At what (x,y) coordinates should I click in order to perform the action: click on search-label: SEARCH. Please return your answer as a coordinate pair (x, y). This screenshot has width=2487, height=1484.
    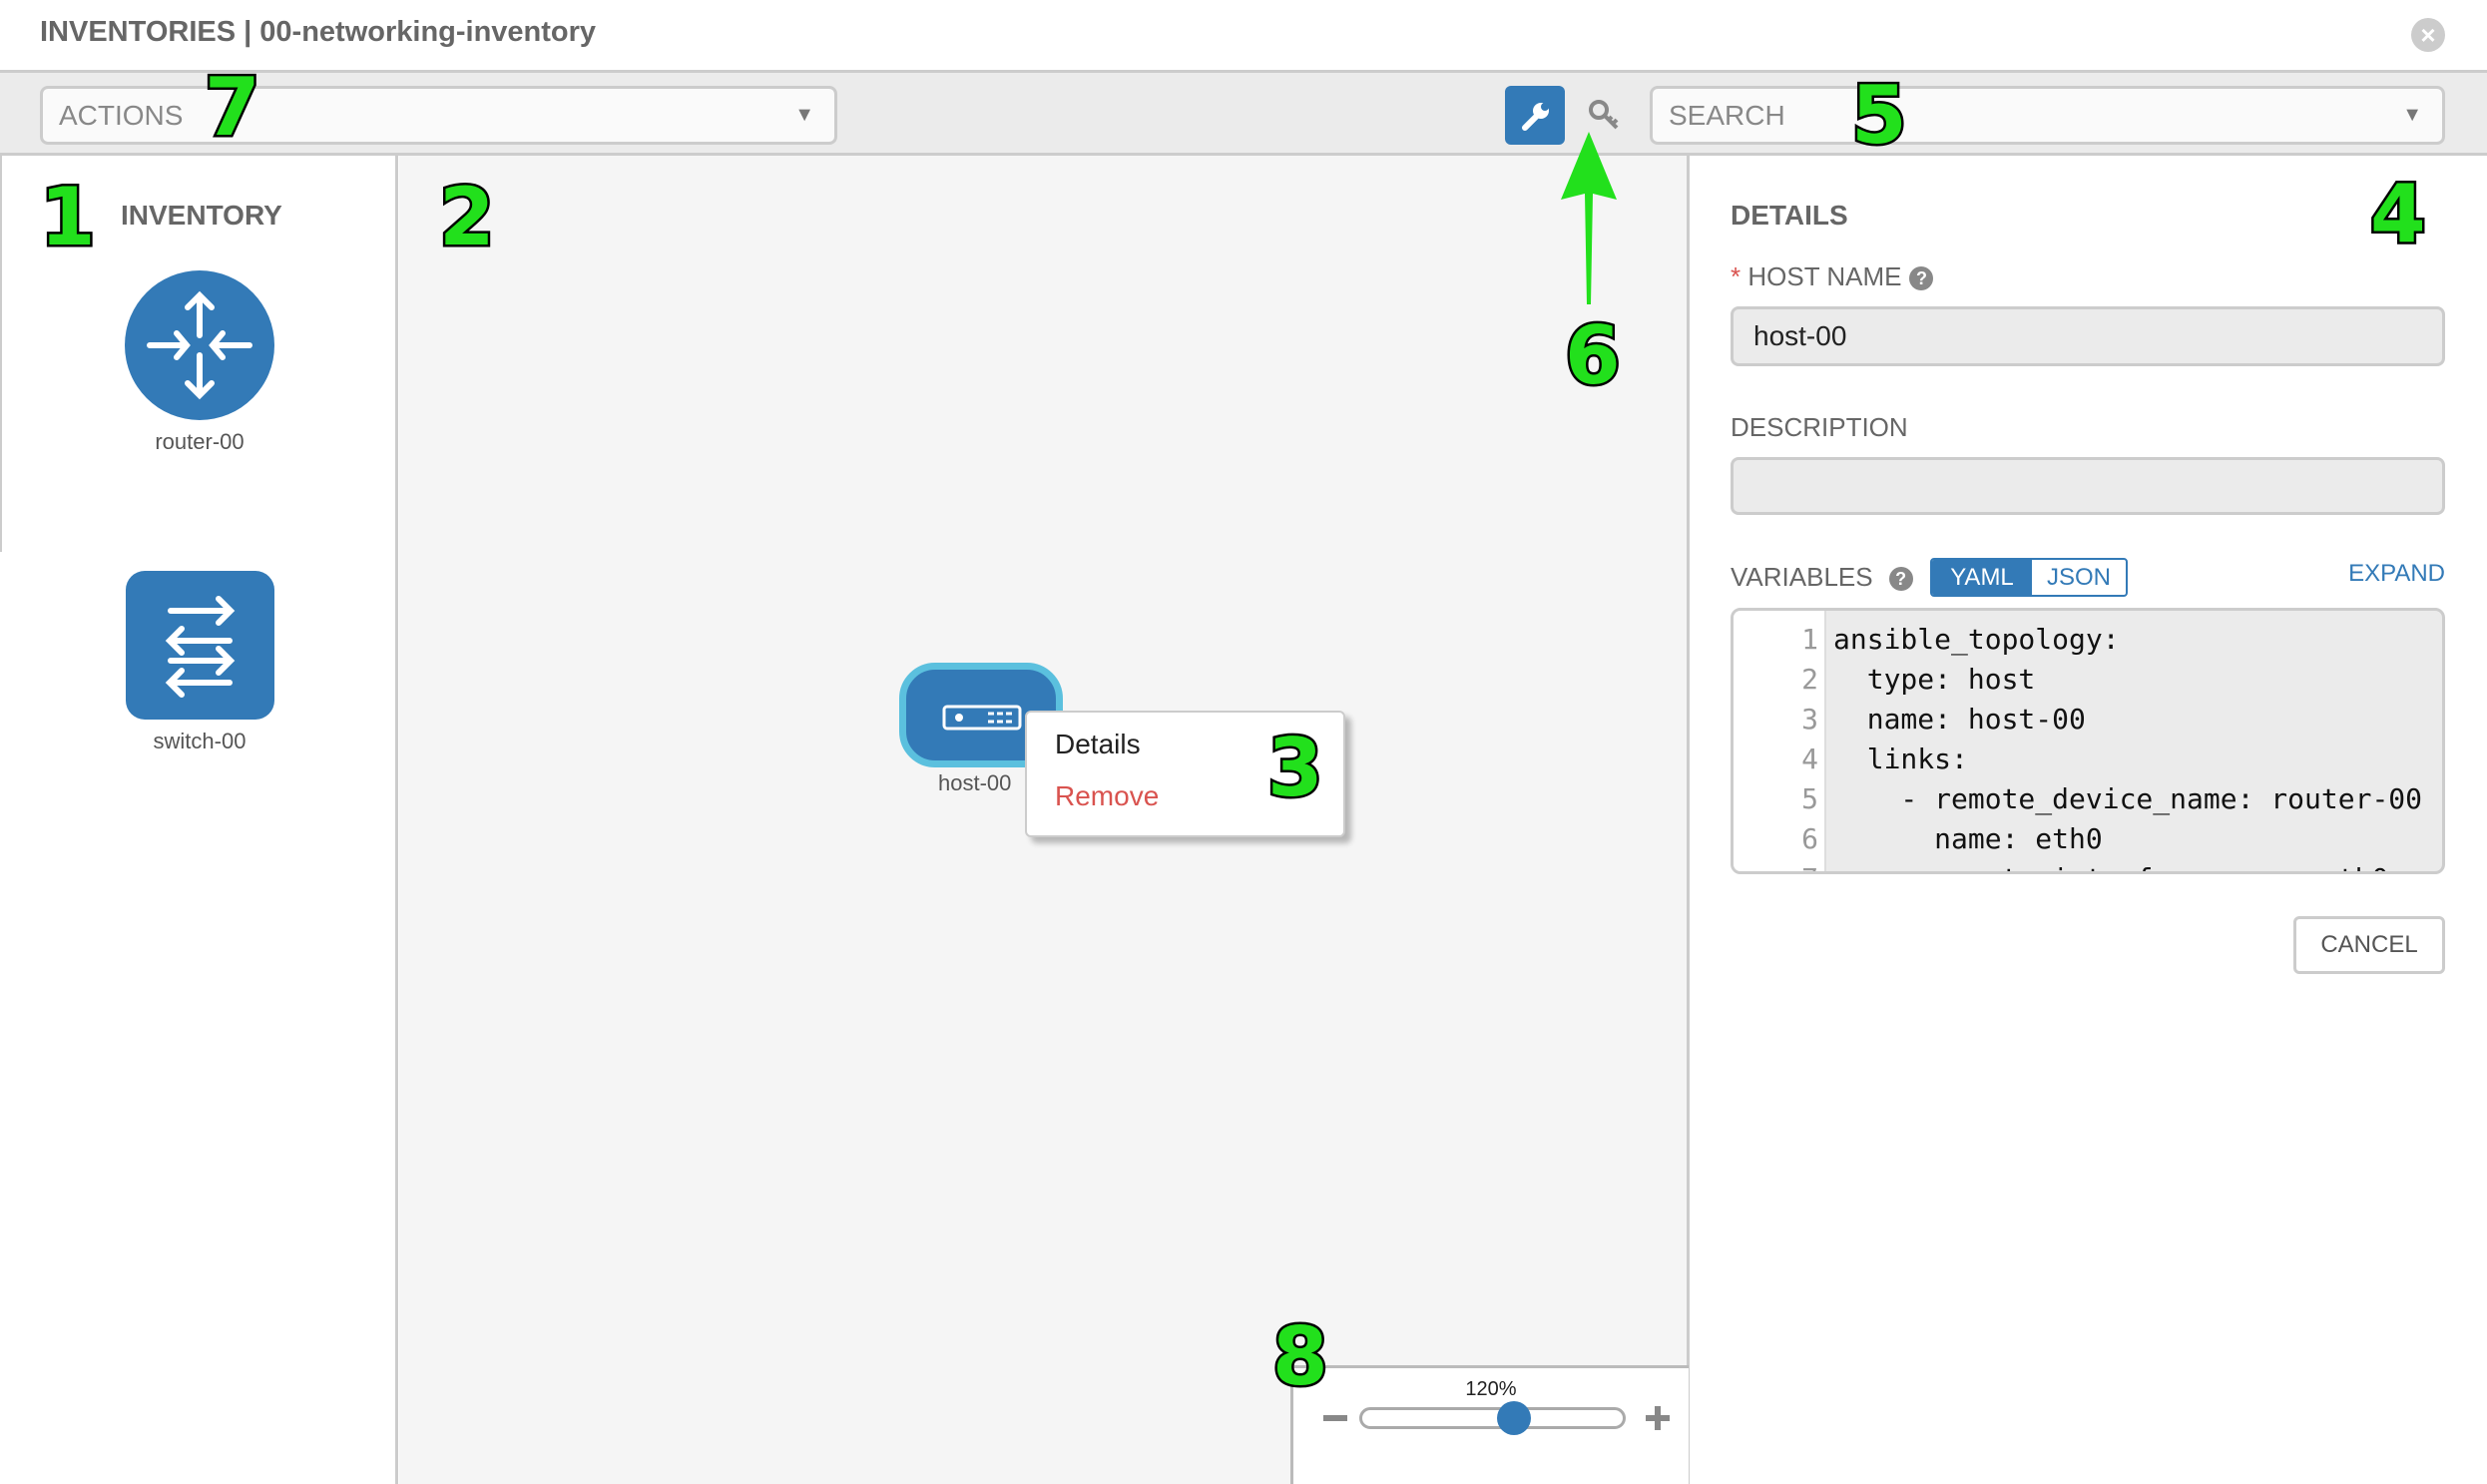
    Looking at the image, I should click on (1727, 115).